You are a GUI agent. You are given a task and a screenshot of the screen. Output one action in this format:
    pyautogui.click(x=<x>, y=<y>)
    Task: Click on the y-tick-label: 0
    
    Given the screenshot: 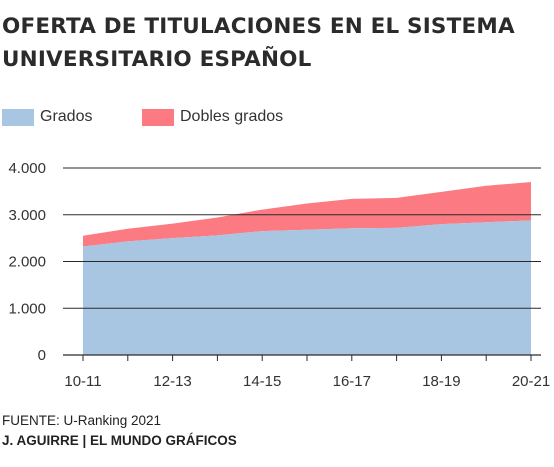 What is the action you would take?
    pyautogui.click(x=42, y=355)
    